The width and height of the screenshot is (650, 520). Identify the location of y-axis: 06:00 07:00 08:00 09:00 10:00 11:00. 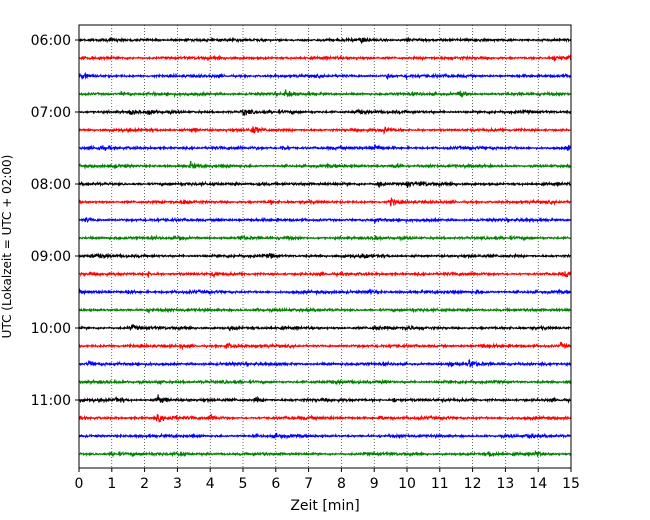
(55, 221).